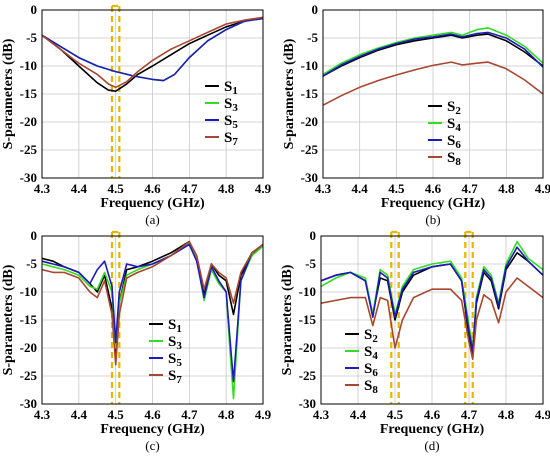  I want to click on panel-label: (b), so click(432, 219).